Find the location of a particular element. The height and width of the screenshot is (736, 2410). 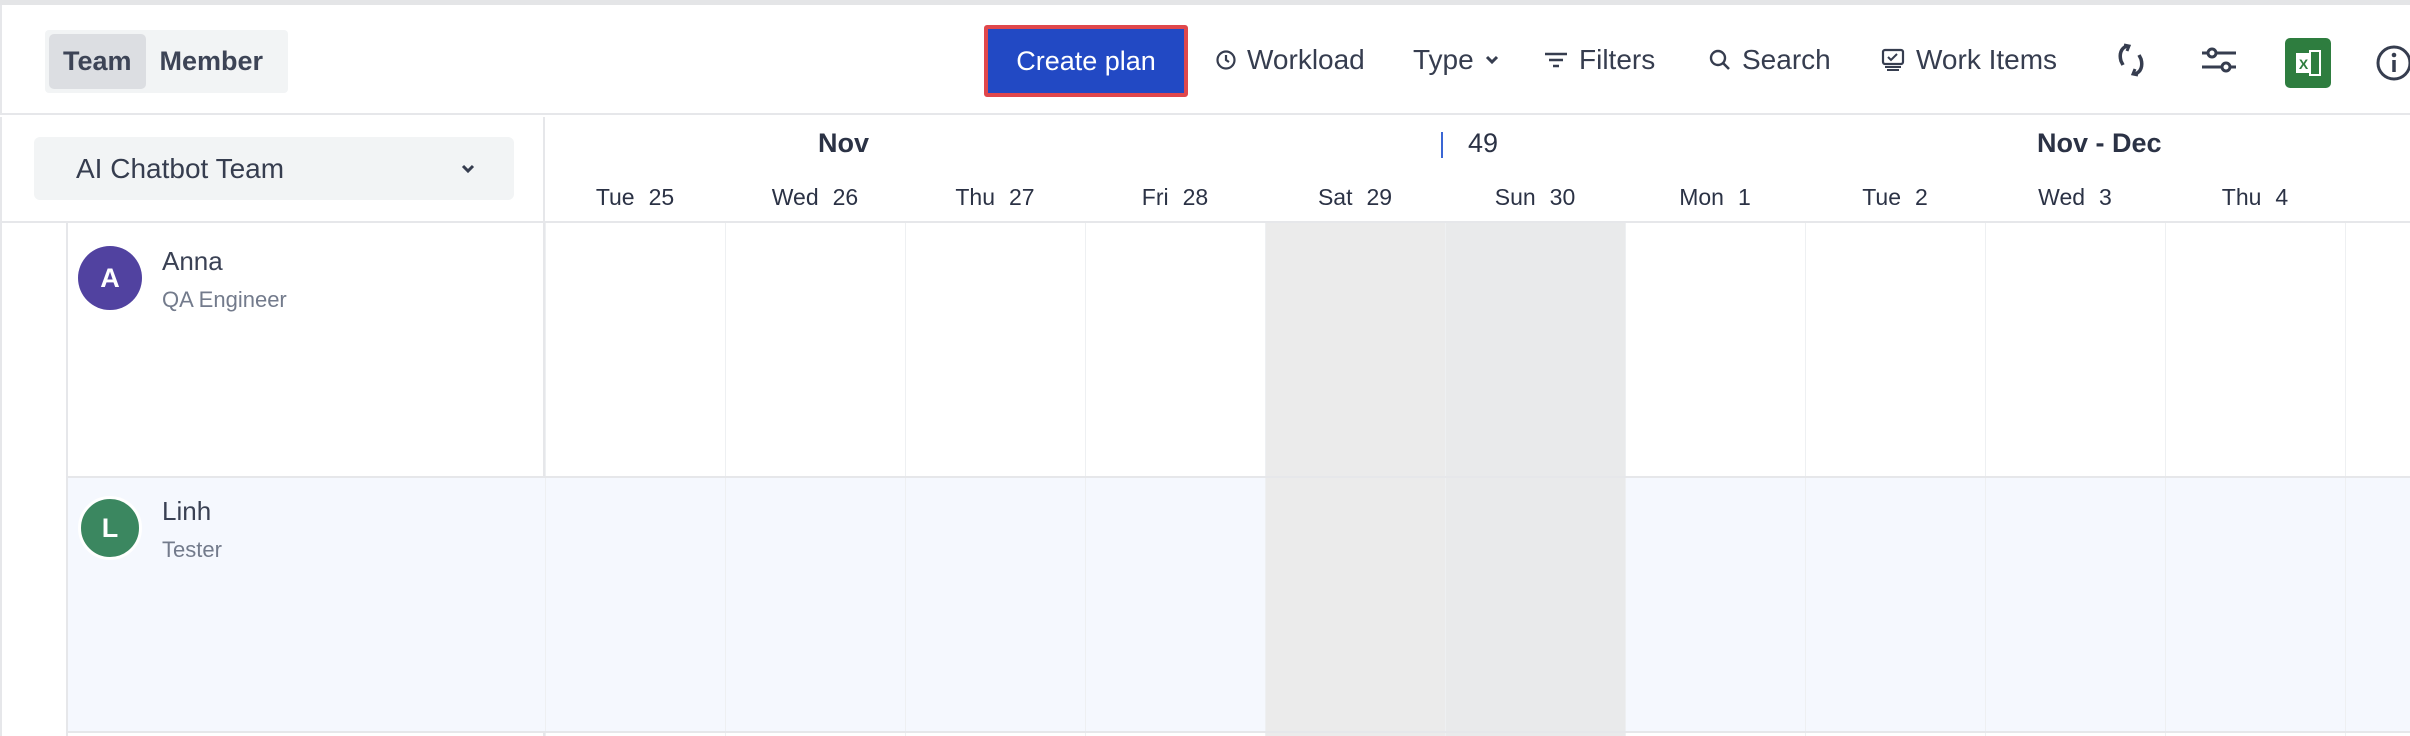

day-header: Wed 3 is located at coordinates (2075, 197).